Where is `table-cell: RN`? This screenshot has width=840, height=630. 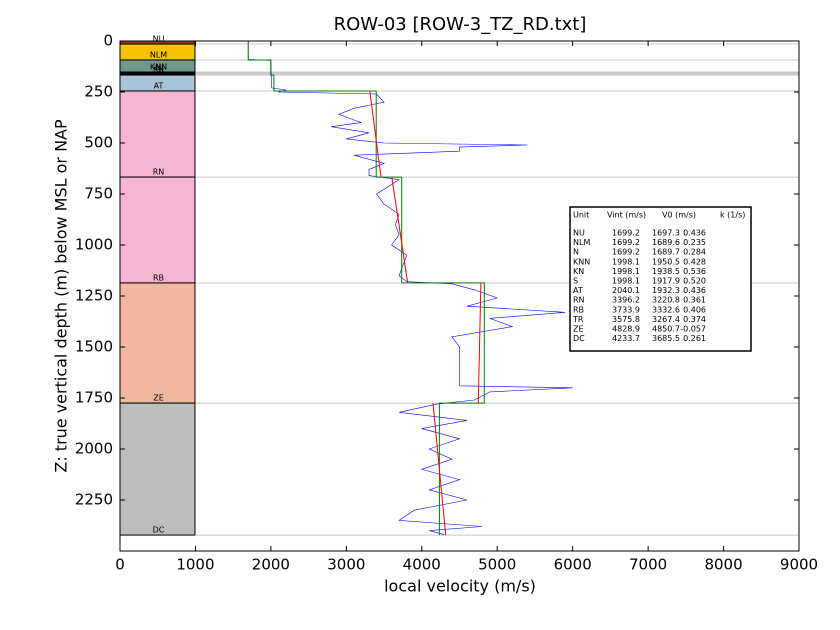 table-cell: RN is located at coordinates (579, 300).